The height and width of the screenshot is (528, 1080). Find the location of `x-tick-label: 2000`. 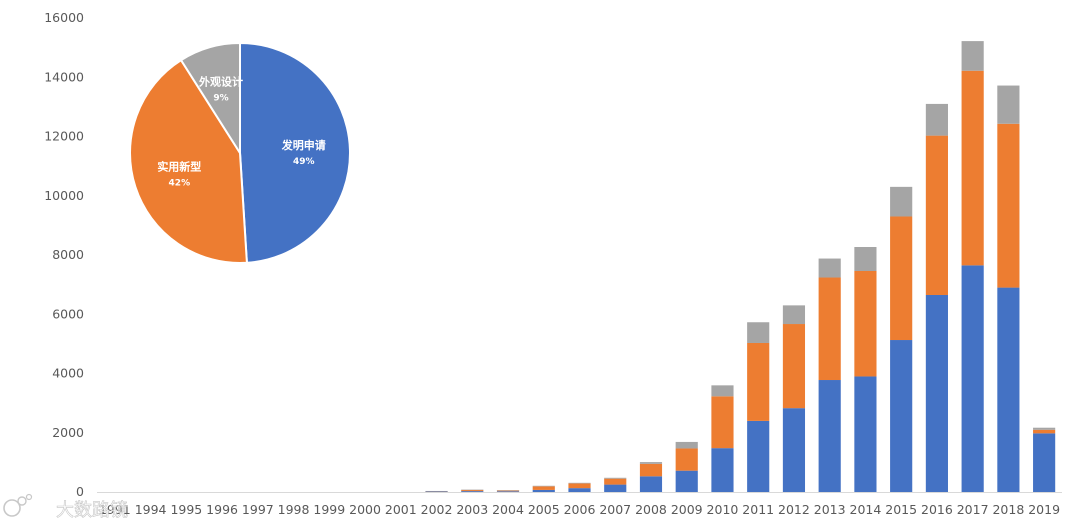

x-tick-label: 2000 is located at coordinates (365, 509).